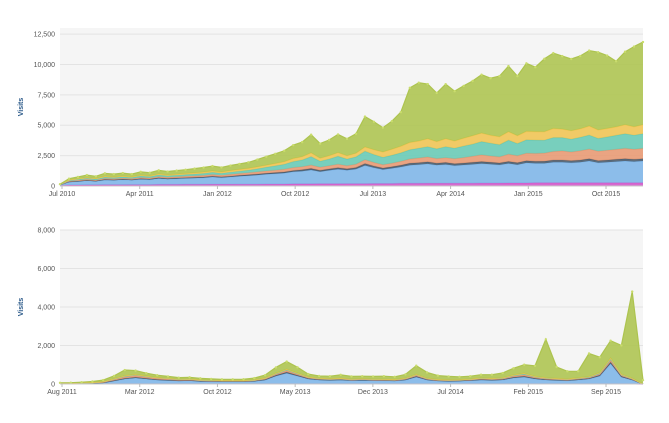 This screenshot has width=669, height=423. I want to click on y-tick-label: 2,500, so click(46, 156).